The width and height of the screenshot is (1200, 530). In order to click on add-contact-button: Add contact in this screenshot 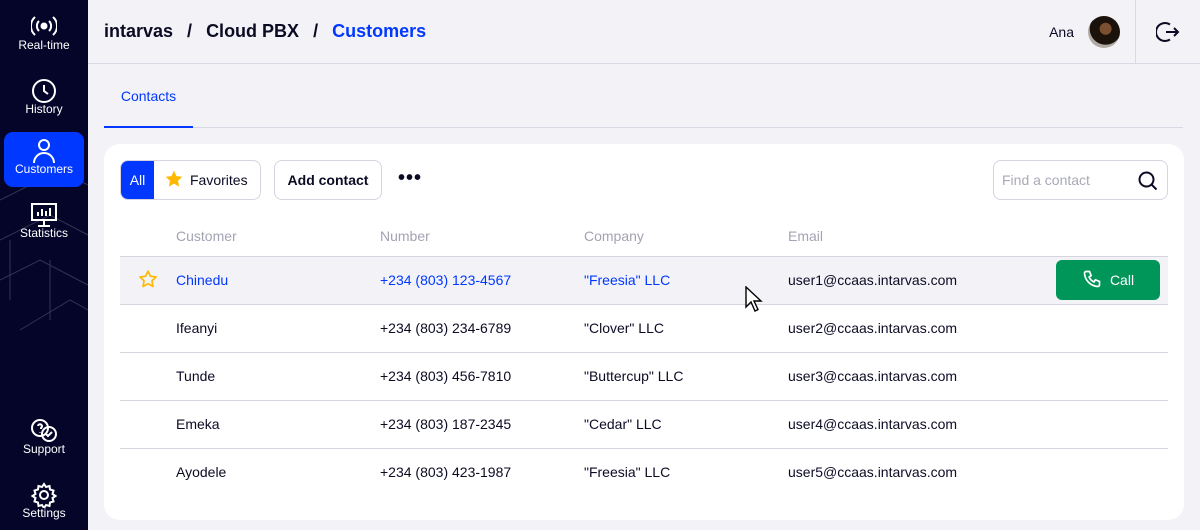, I will do `click(328, 180)`.